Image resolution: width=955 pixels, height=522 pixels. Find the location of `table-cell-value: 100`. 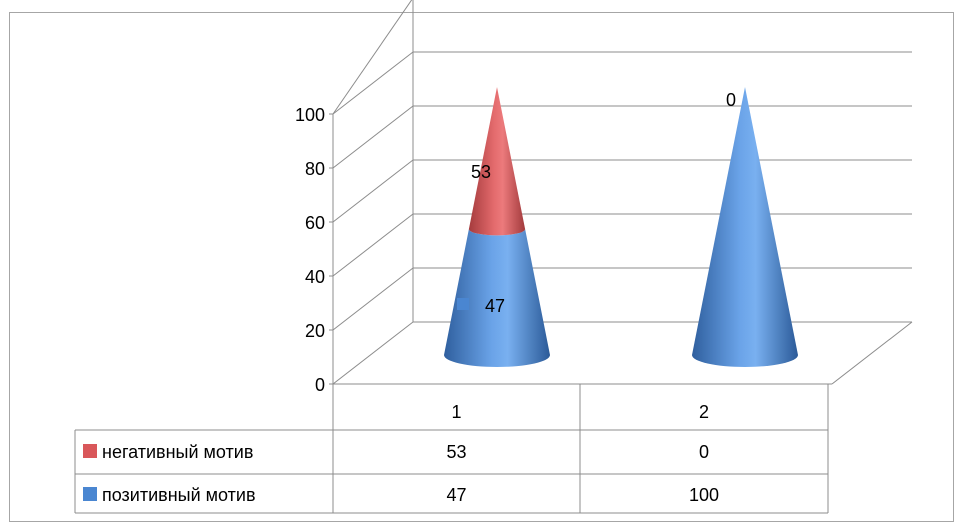

table-cell-value: 100 is located at coordinates (704, 495).